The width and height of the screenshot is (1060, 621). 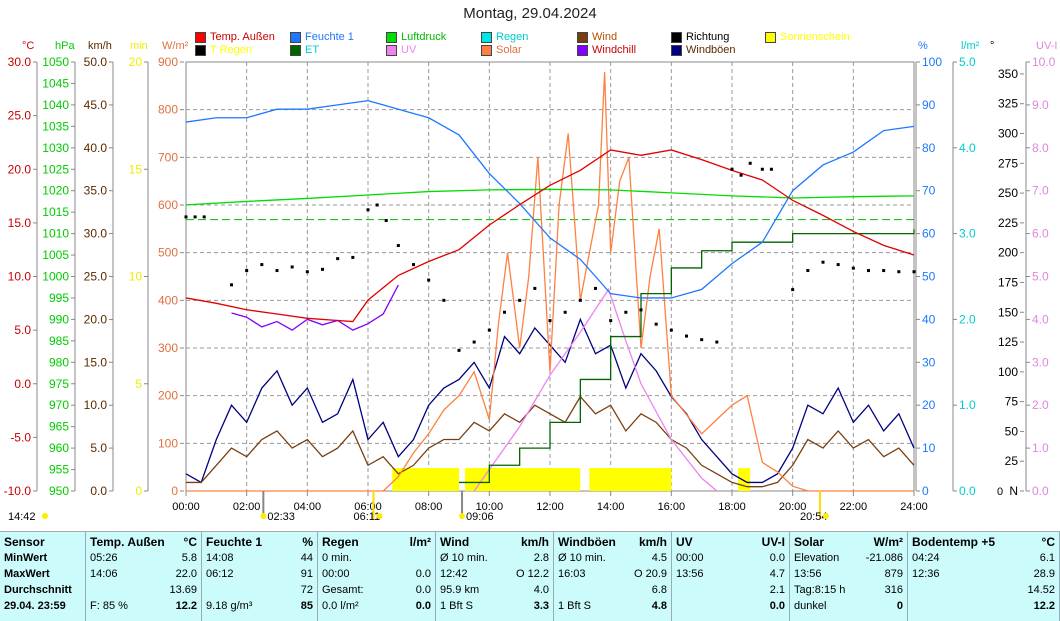 What do you see at coordinates (884, 558) in the screenshot?
I see `stats-cell: -21.086` at bounding box center [884, 558].